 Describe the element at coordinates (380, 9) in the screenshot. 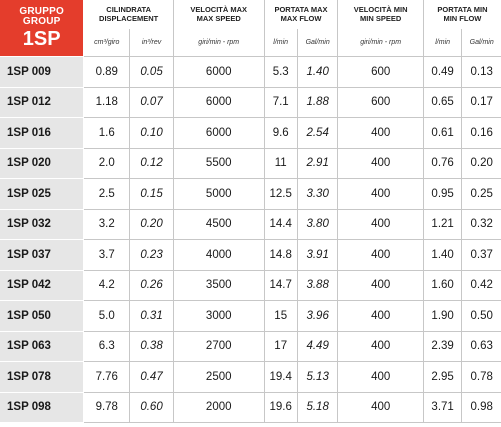

I see `min-speed-title-it: VELOCITÀ MIN` at that location.